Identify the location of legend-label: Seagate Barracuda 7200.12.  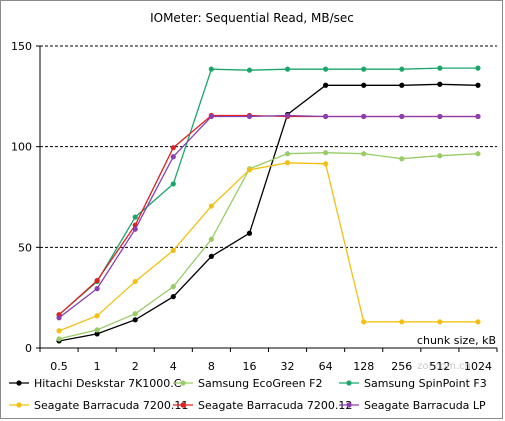
(275, 405).